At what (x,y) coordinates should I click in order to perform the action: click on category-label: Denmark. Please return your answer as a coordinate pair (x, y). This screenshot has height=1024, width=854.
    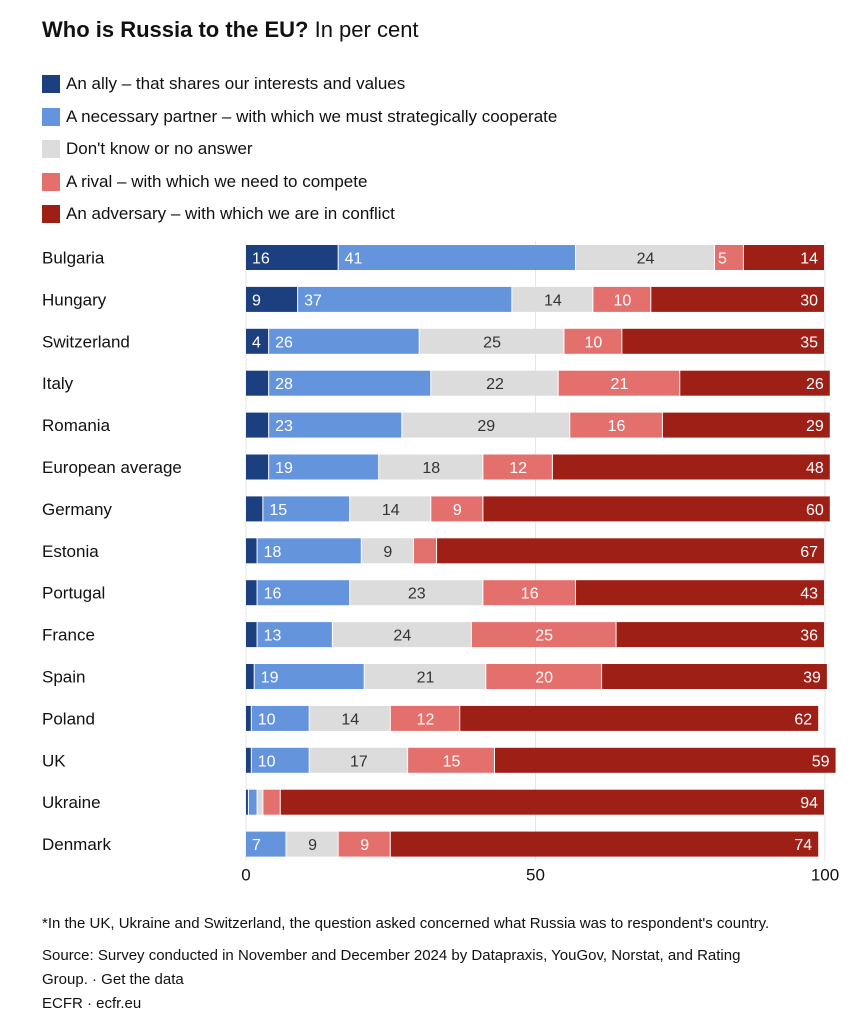
    Looking at the image, I should click on (76, 844).